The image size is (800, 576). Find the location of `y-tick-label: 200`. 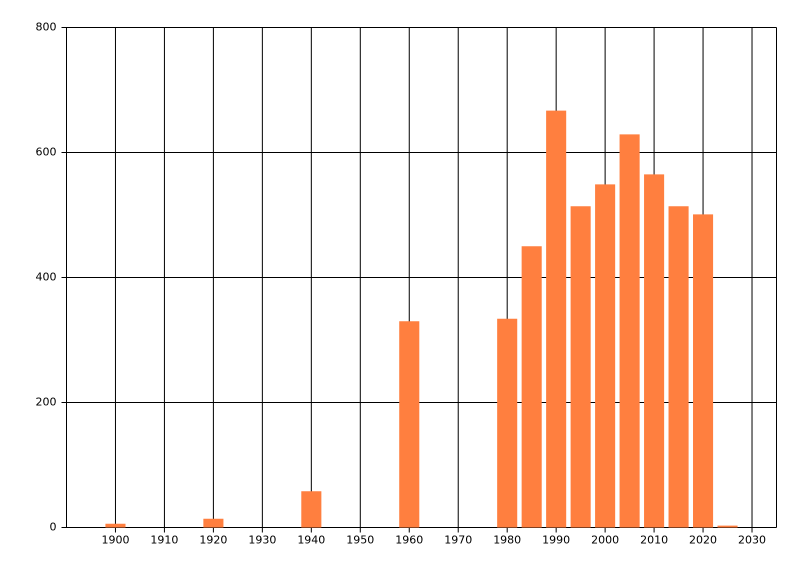

y-tick-label: 200 is located at coordinates (46, 402).